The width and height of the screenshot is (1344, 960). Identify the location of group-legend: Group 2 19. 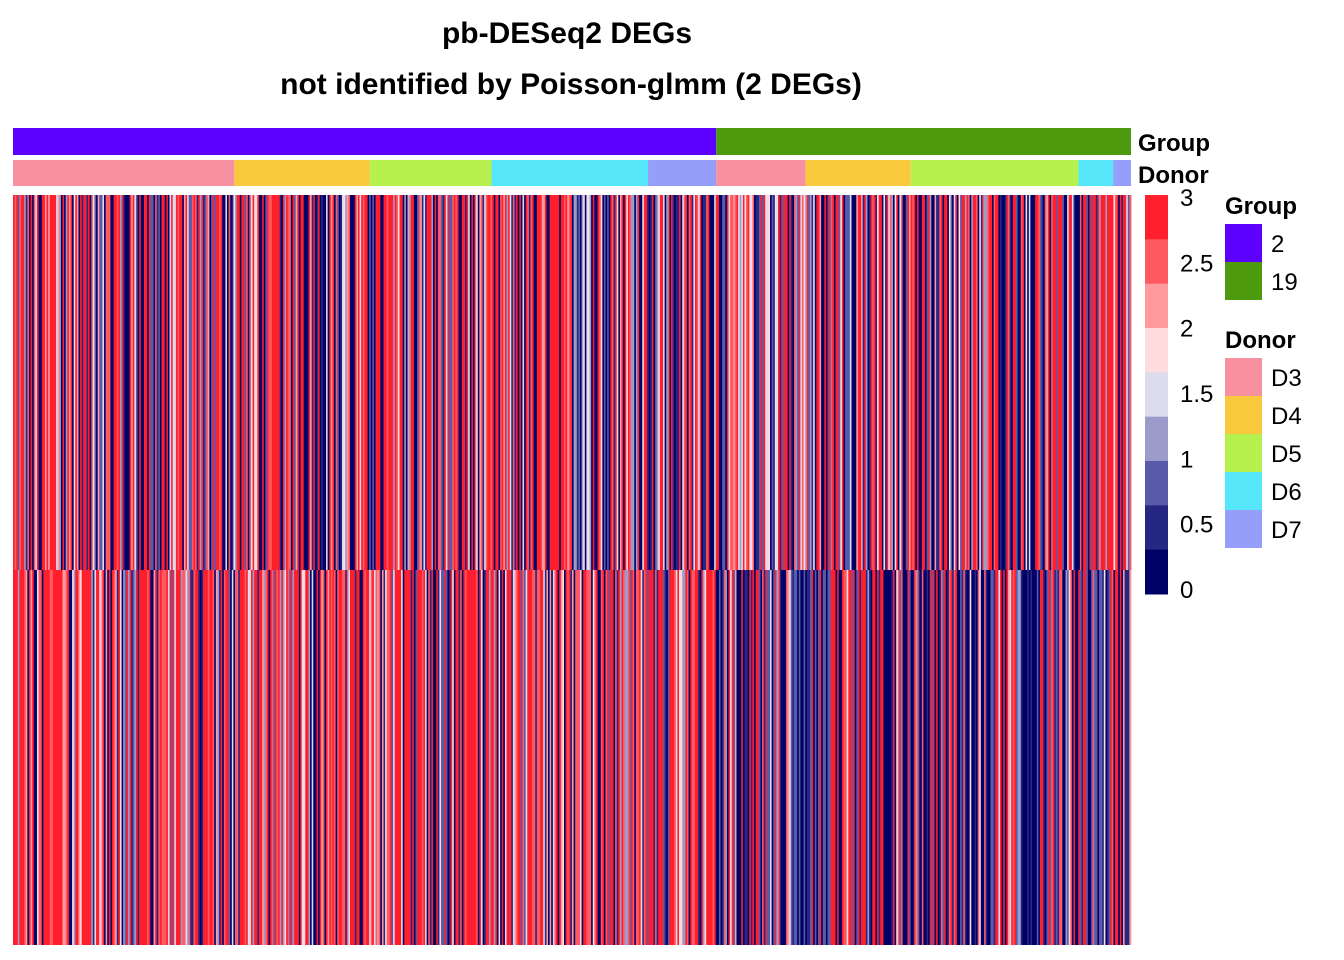
(1261, 246).